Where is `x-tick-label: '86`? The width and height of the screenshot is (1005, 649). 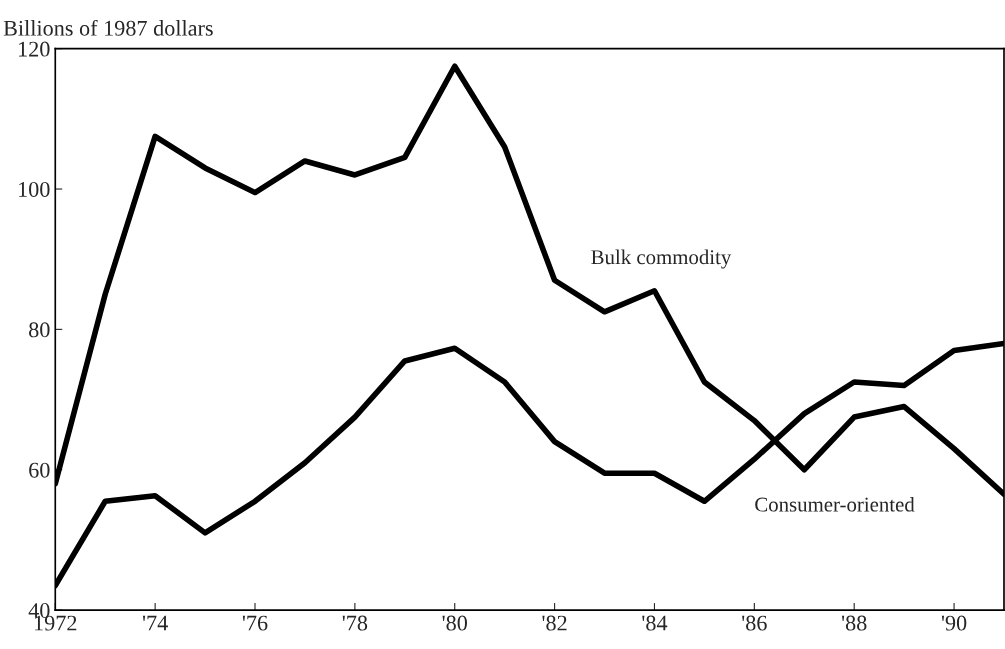
x-tick-label: '86 is located at coordinates (754, 623).